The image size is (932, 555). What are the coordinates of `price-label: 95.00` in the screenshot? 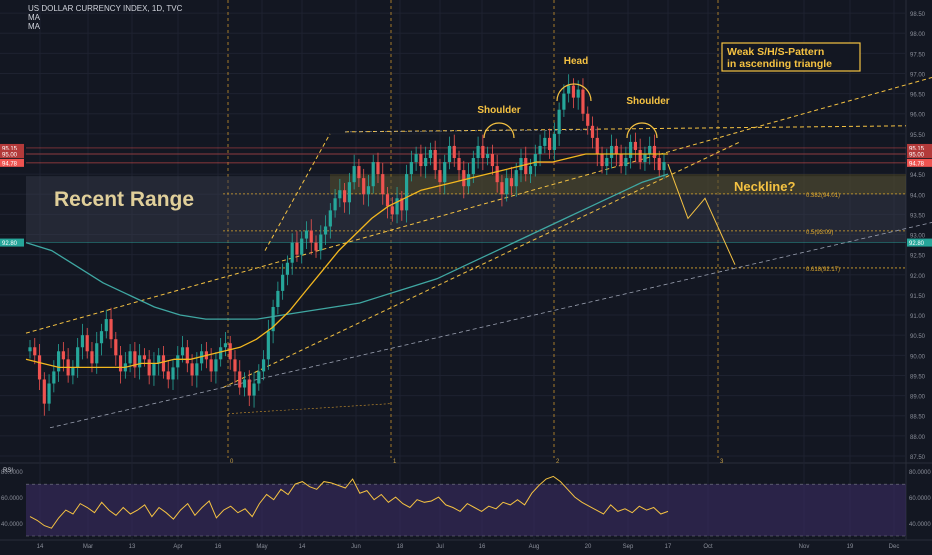 It's located at (917, 155).